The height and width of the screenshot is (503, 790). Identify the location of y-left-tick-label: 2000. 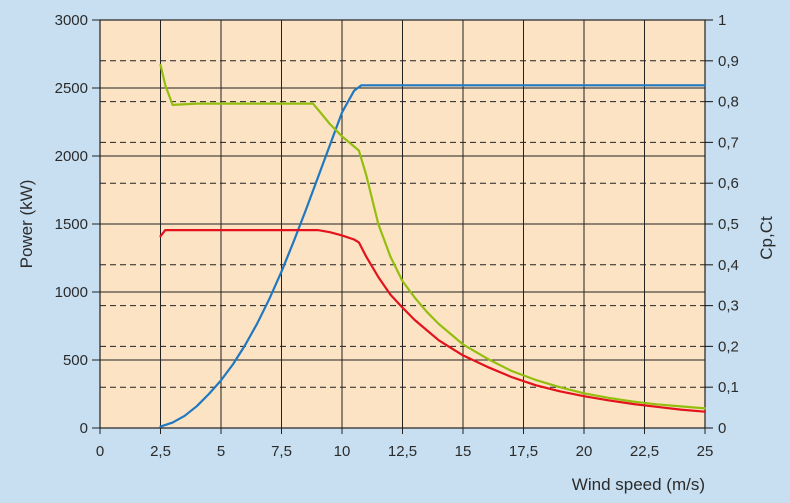
(71, 156).